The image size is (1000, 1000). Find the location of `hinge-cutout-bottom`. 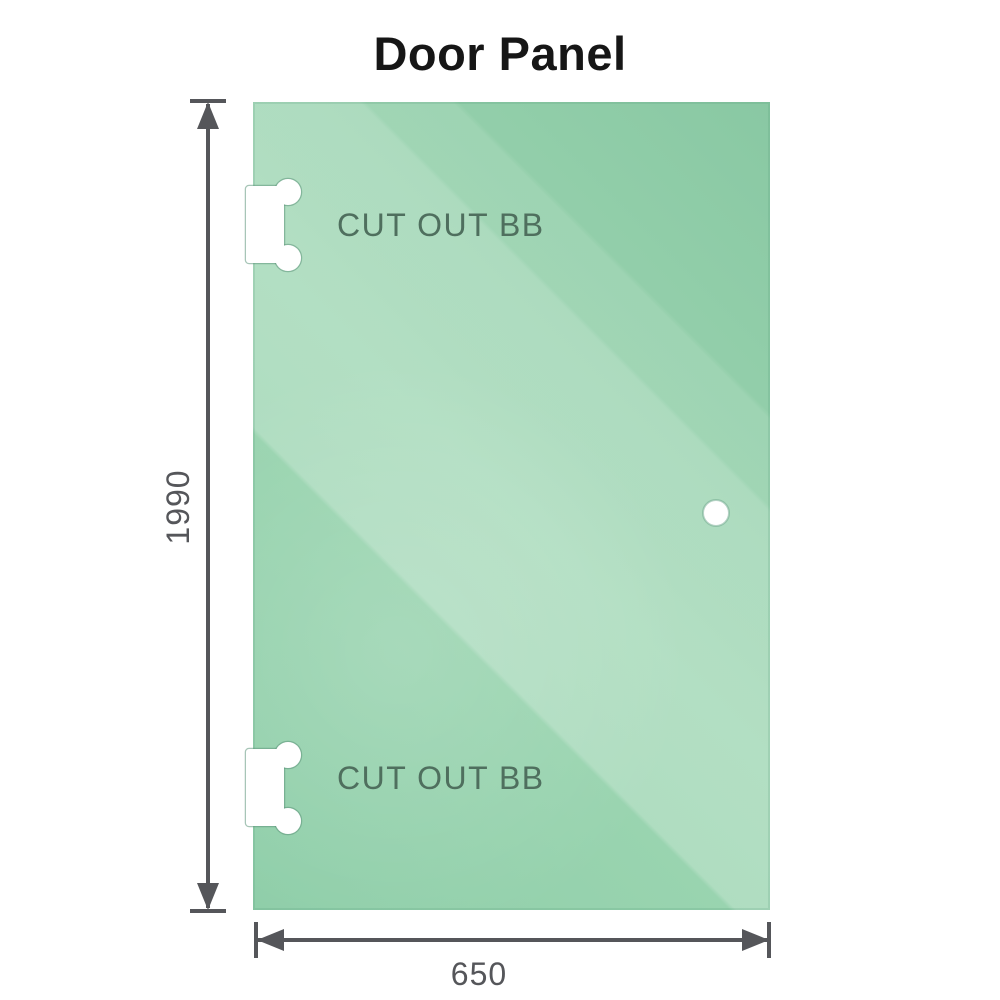

hinge-cutout-bottom is located at coordinates (273, 788).